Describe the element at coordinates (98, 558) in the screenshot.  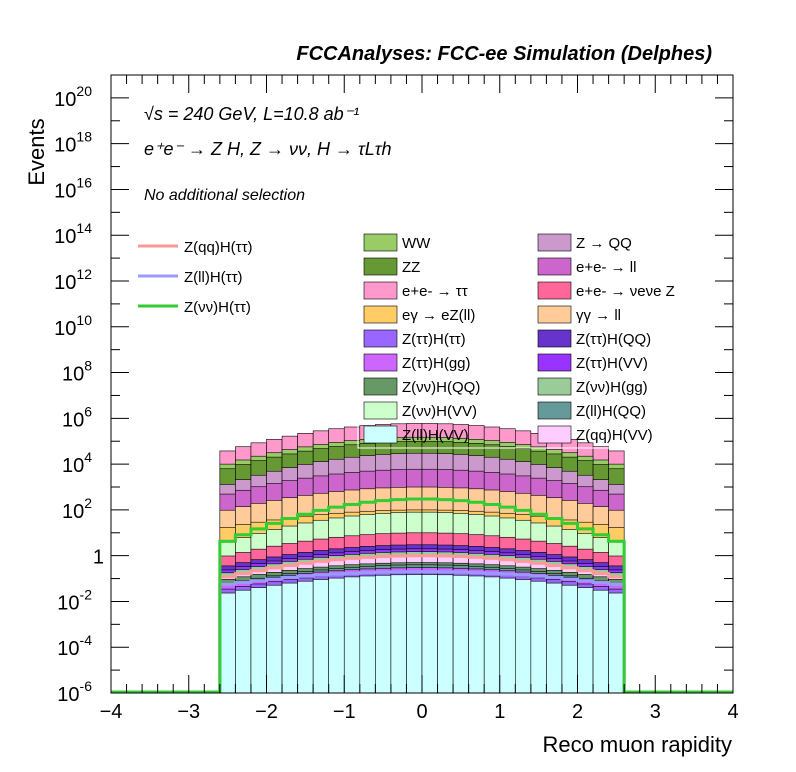
I see `y-tick-label: 1` at that location.